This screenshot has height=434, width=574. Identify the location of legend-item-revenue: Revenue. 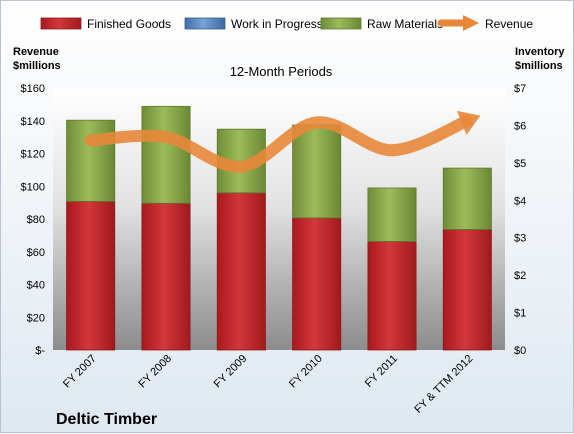
(485, 23).